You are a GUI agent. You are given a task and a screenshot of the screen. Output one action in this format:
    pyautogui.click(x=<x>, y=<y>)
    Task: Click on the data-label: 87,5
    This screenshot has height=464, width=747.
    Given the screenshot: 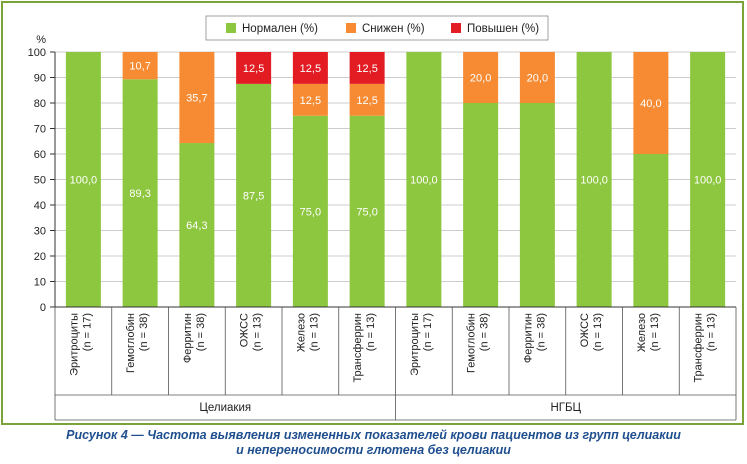 What is the action you would take?
    pyautogui.click(x=253, y=196)
    